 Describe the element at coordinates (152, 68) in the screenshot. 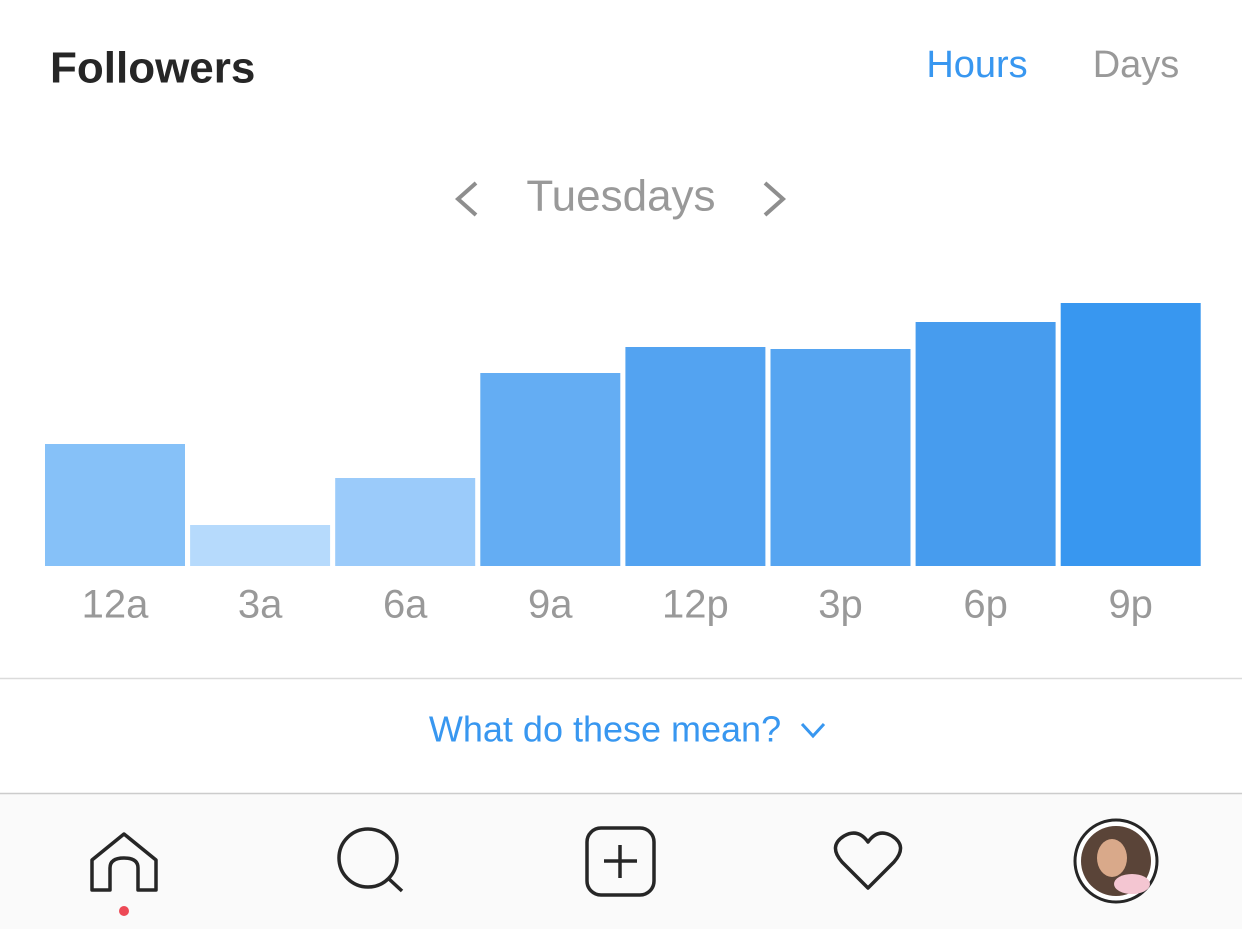

I see `section-title: Followers` at that location.